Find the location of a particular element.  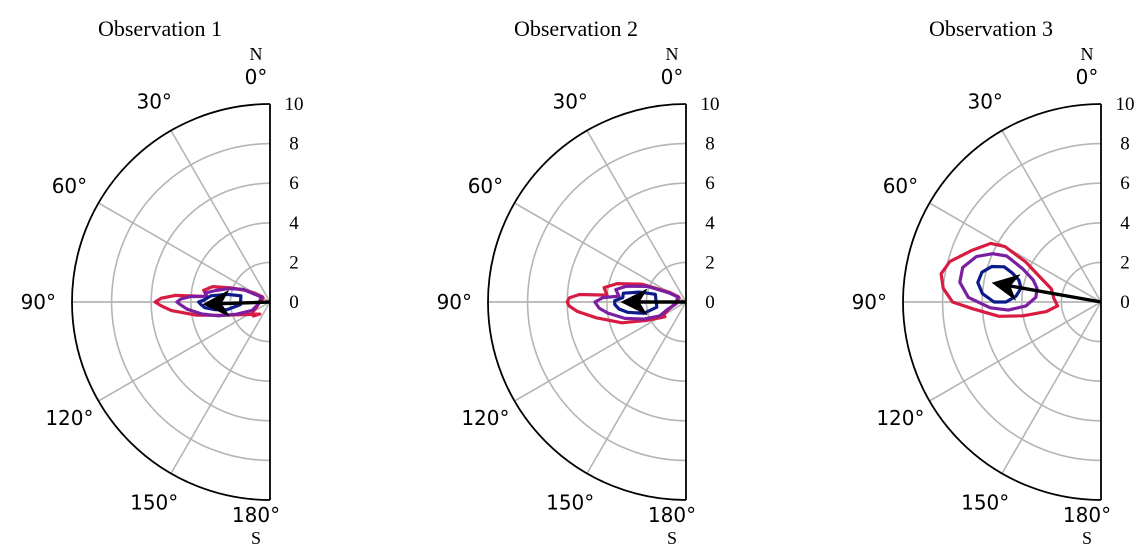

panel-title: Observation 2 is located at coordinates (576, 28).